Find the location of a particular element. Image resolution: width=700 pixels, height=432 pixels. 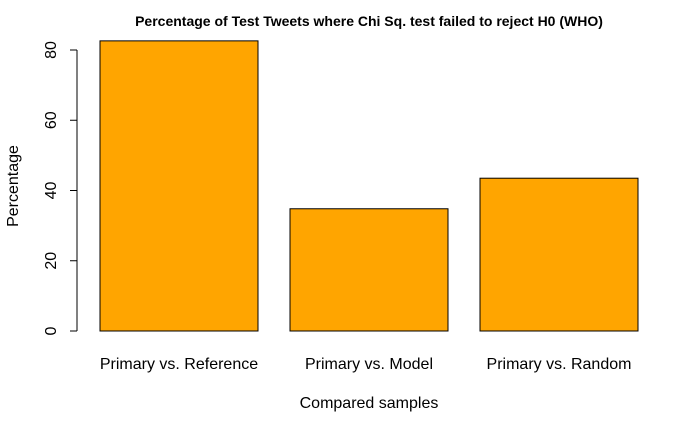

x-axis-label: Compared samples is located at coordinates (369, 403).